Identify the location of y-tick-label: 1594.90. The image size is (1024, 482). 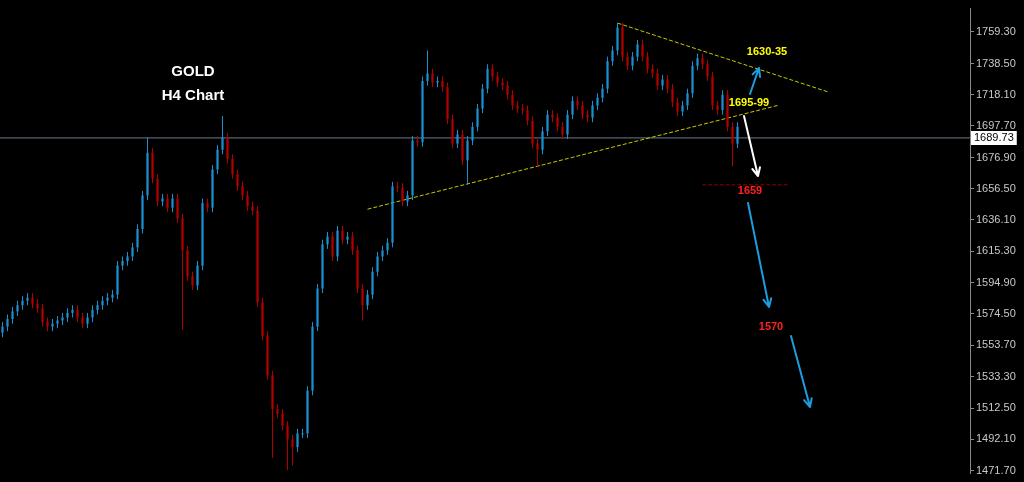
(996, 281).